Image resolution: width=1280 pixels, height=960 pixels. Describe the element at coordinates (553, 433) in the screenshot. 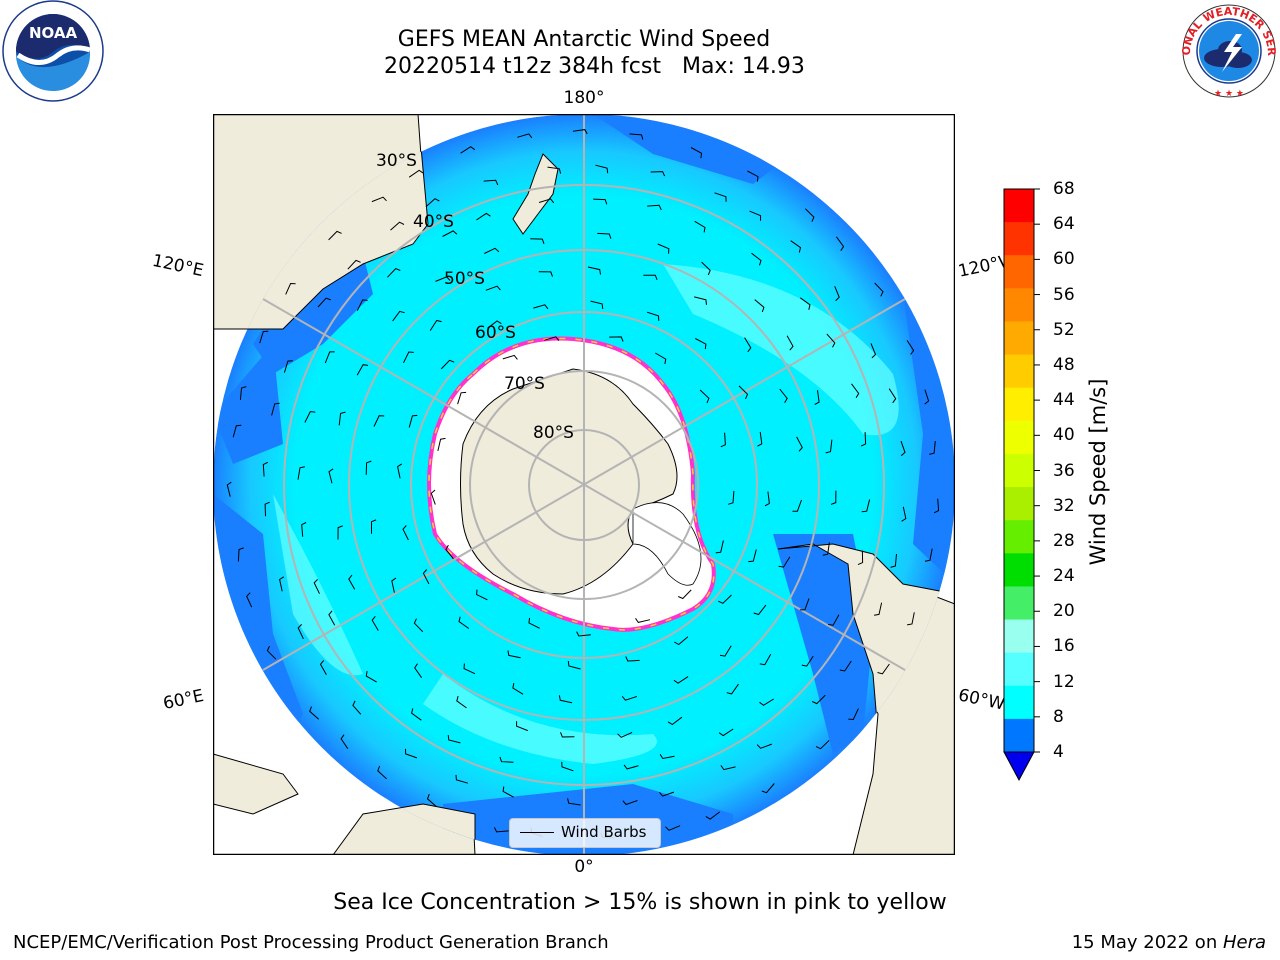

I see `lat-label-80s: 80°S` at that location.